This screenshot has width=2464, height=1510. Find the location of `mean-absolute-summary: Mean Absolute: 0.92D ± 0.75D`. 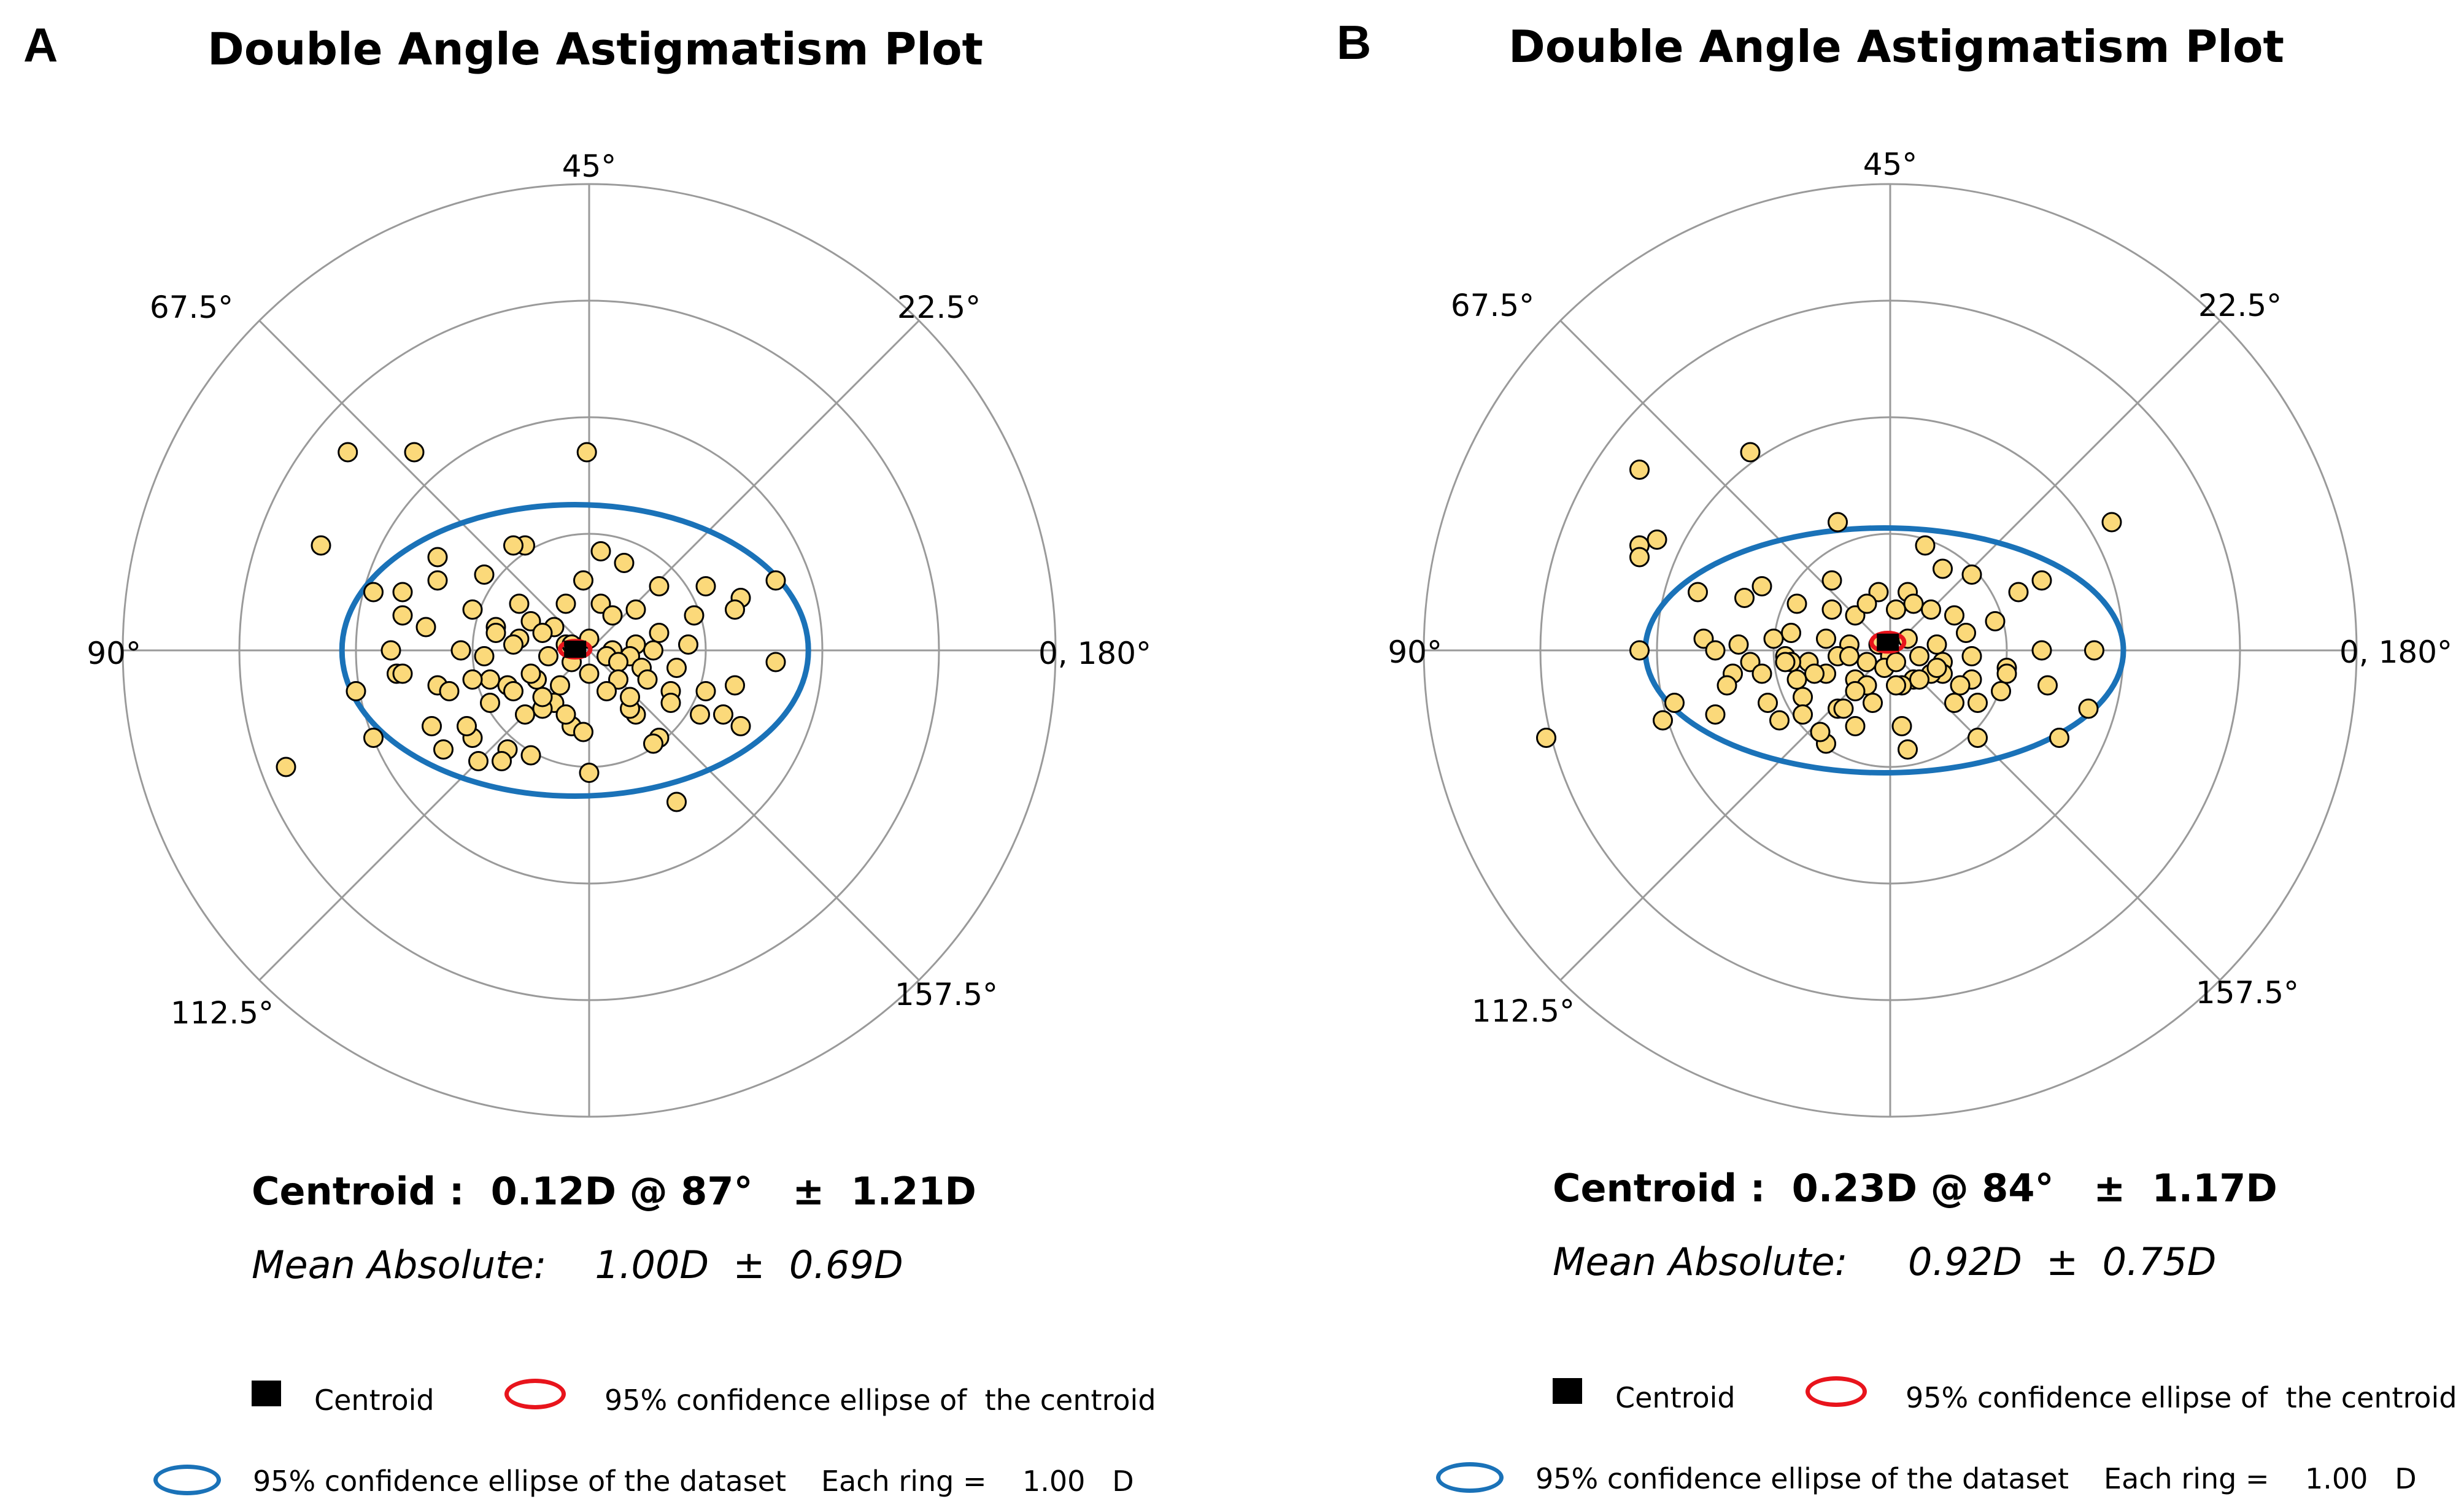

mean-absolute-summary: Mean Absolute: 0.92D ± 0.75D is located at coordinates (1885, 1261).